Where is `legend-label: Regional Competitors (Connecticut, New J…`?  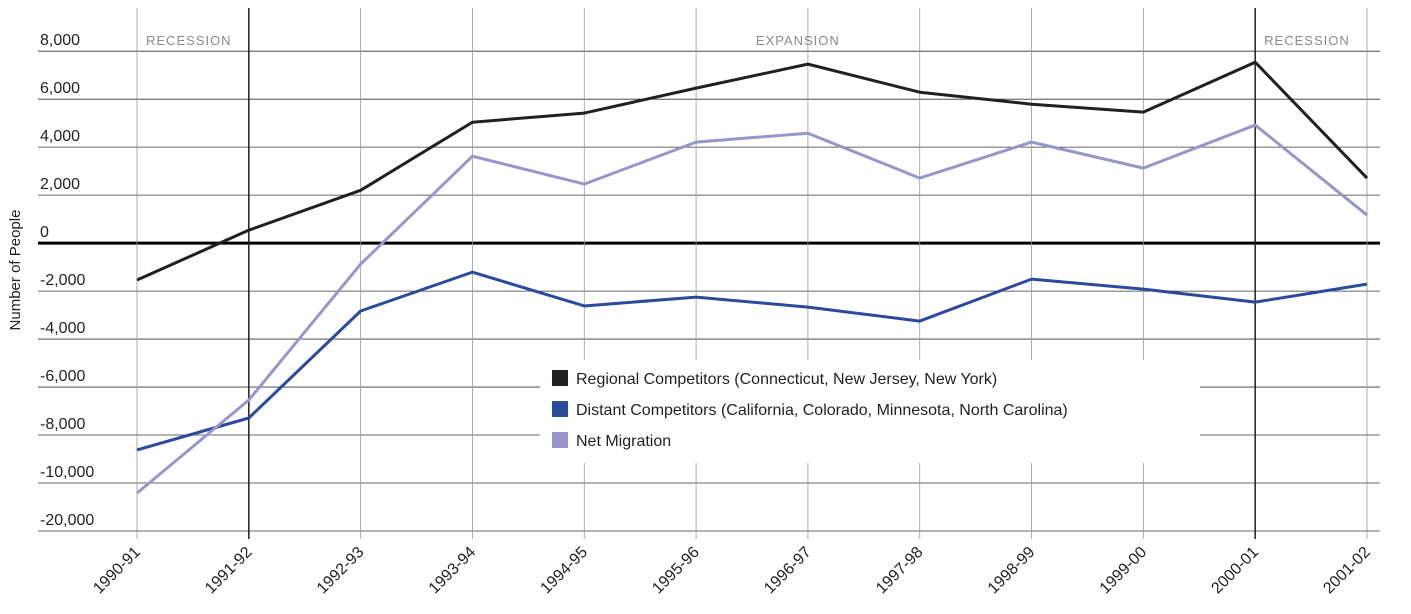 legend-label: Regional Competitors (Connecticut, New J… is located at coordinates (786, 379).